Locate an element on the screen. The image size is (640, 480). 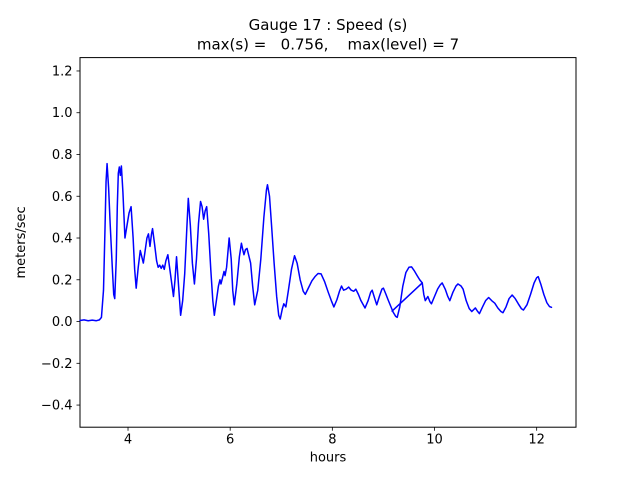
x-axis-ticks: 4 6 8 10 12 is located at coordinates (334, 437).